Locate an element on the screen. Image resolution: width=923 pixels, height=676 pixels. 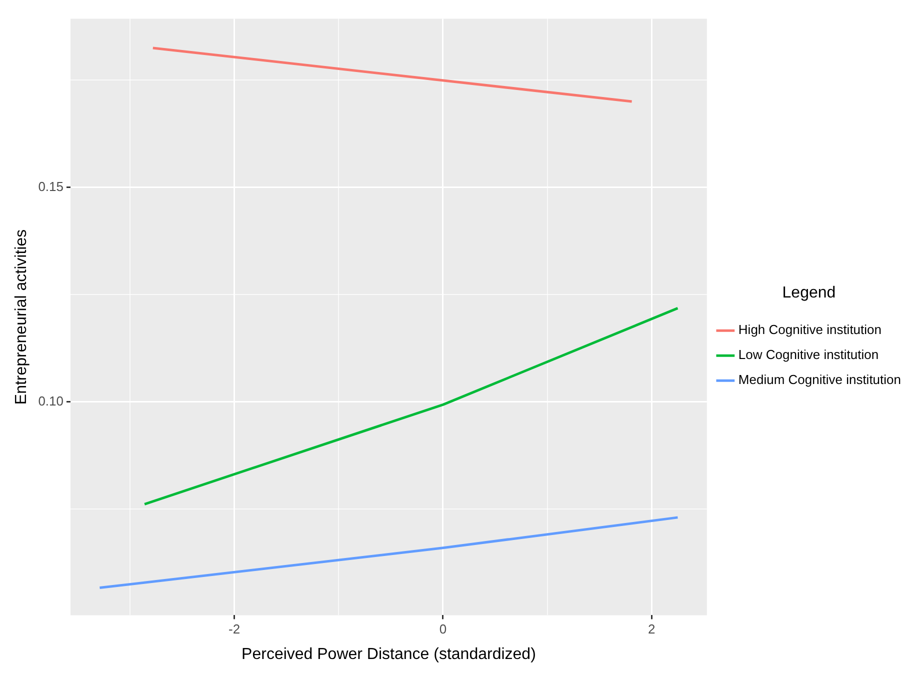
y-tick-label: 0.15 is located at coordinates (51, 186).